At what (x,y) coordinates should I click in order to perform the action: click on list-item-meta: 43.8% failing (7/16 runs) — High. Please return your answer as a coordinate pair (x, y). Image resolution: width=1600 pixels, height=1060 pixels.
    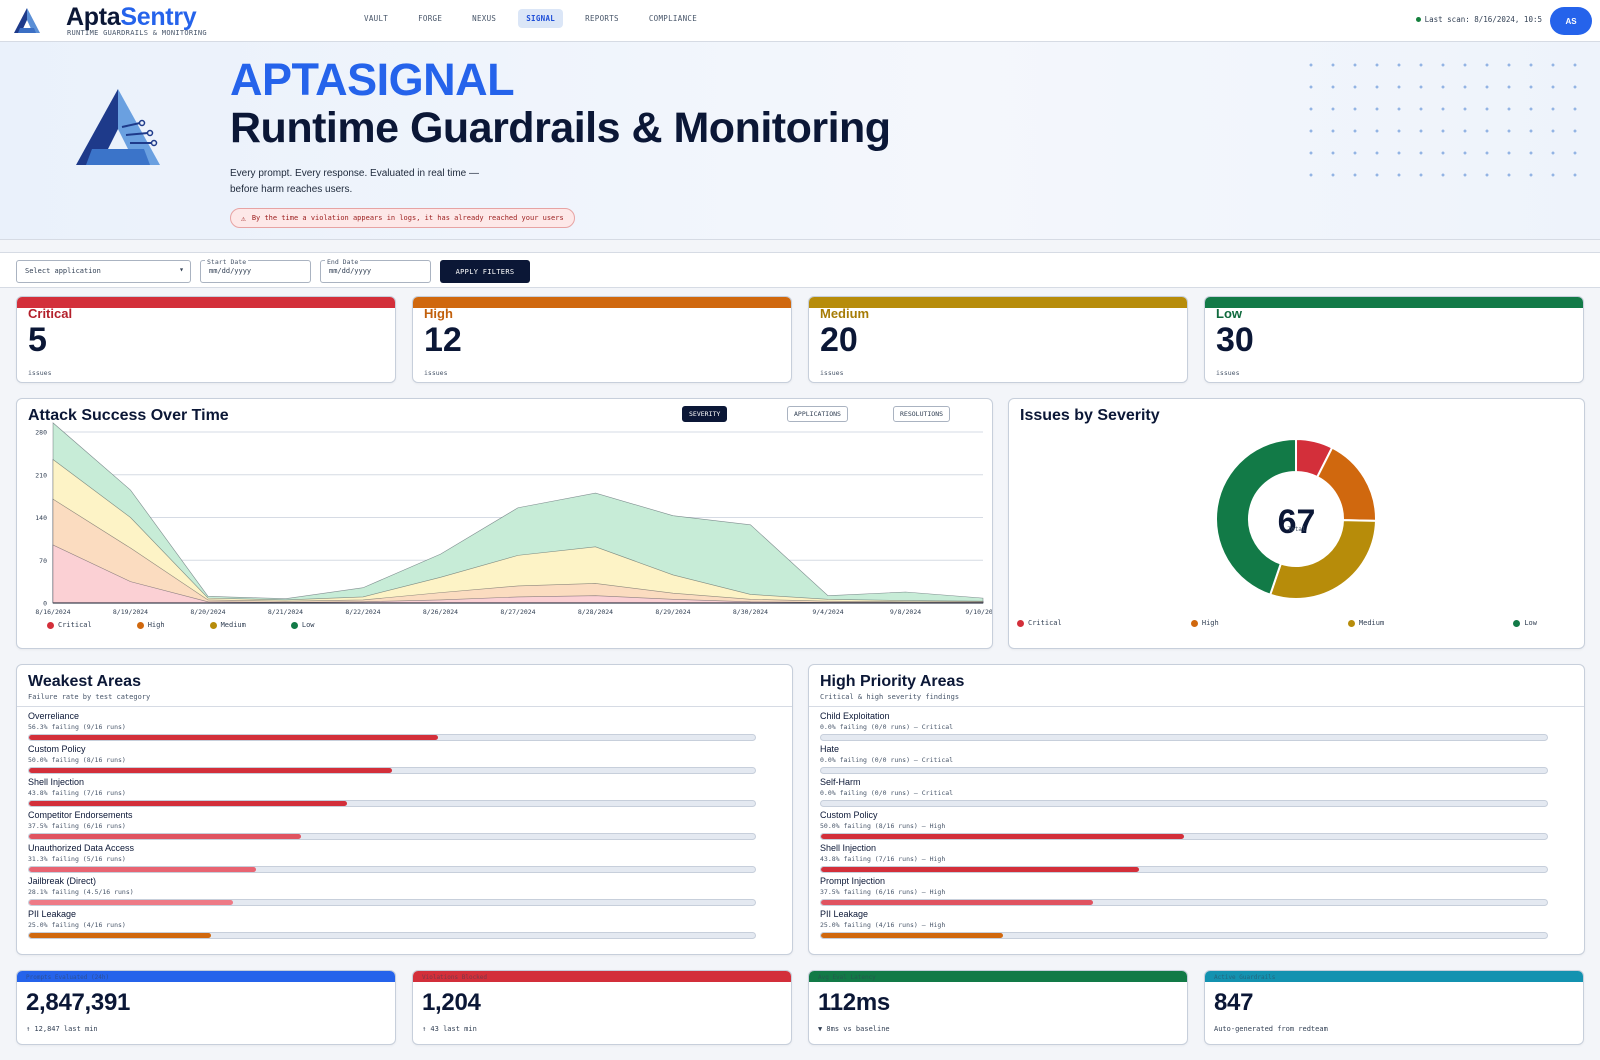
    Looking at the image, I should click on (883, 859).